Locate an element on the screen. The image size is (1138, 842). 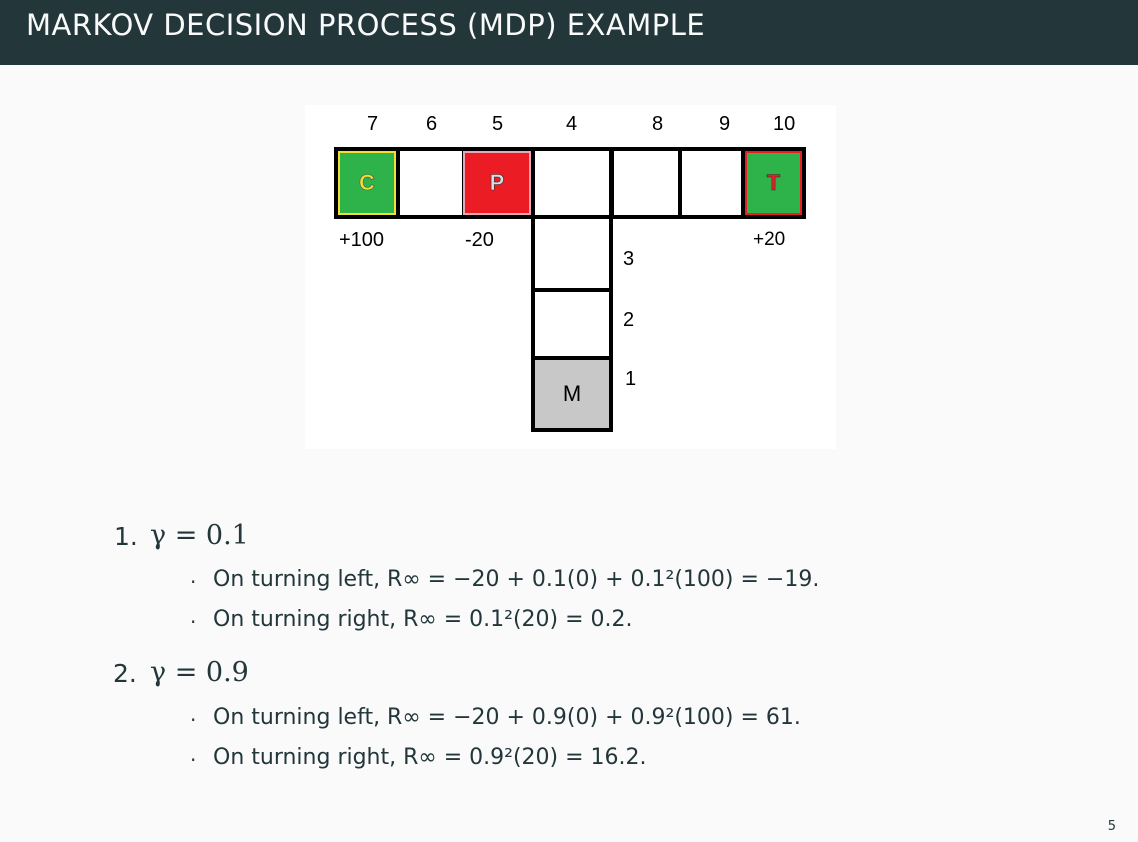
cell-label-p: P is located at coordinates (497, 183).